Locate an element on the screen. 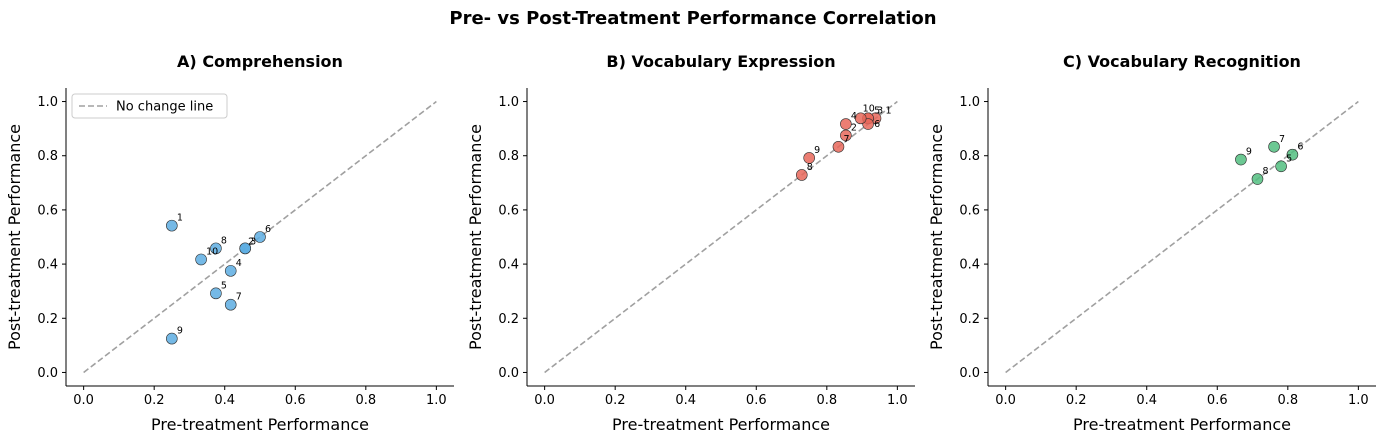  panel-title: C) Vocabulary Recognition is located at coordinates (1182, 61).